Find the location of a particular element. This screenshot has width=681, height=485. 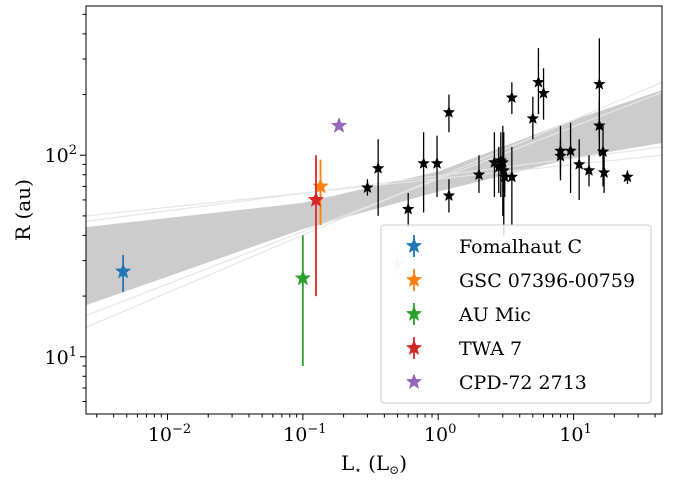

legend-label: Fomalhaut C is located at coordinates (520, 247).